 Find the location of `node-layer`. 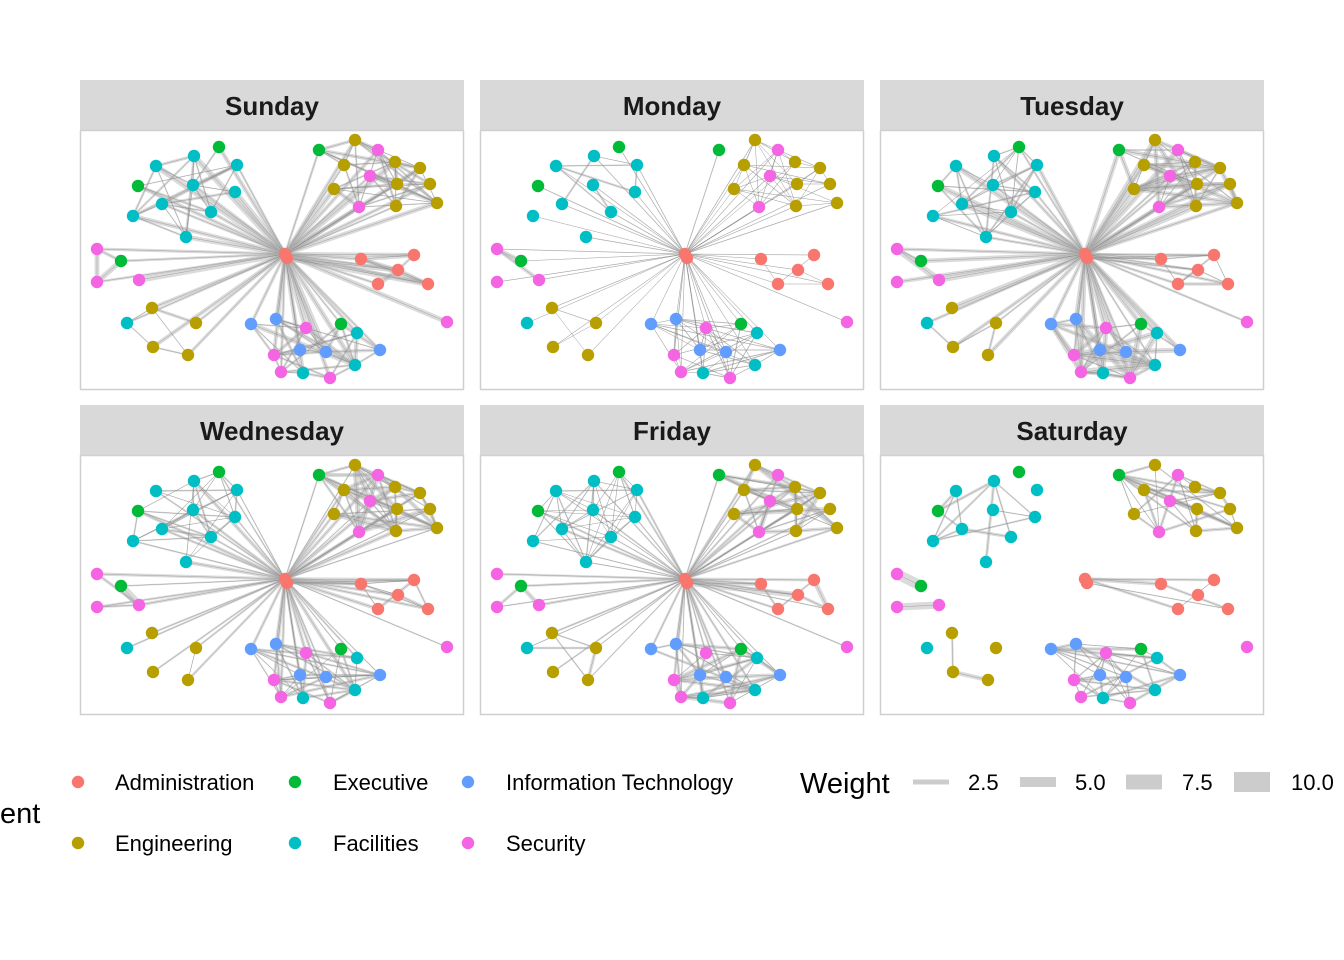

node-layer is located at coordinates (272, 259).